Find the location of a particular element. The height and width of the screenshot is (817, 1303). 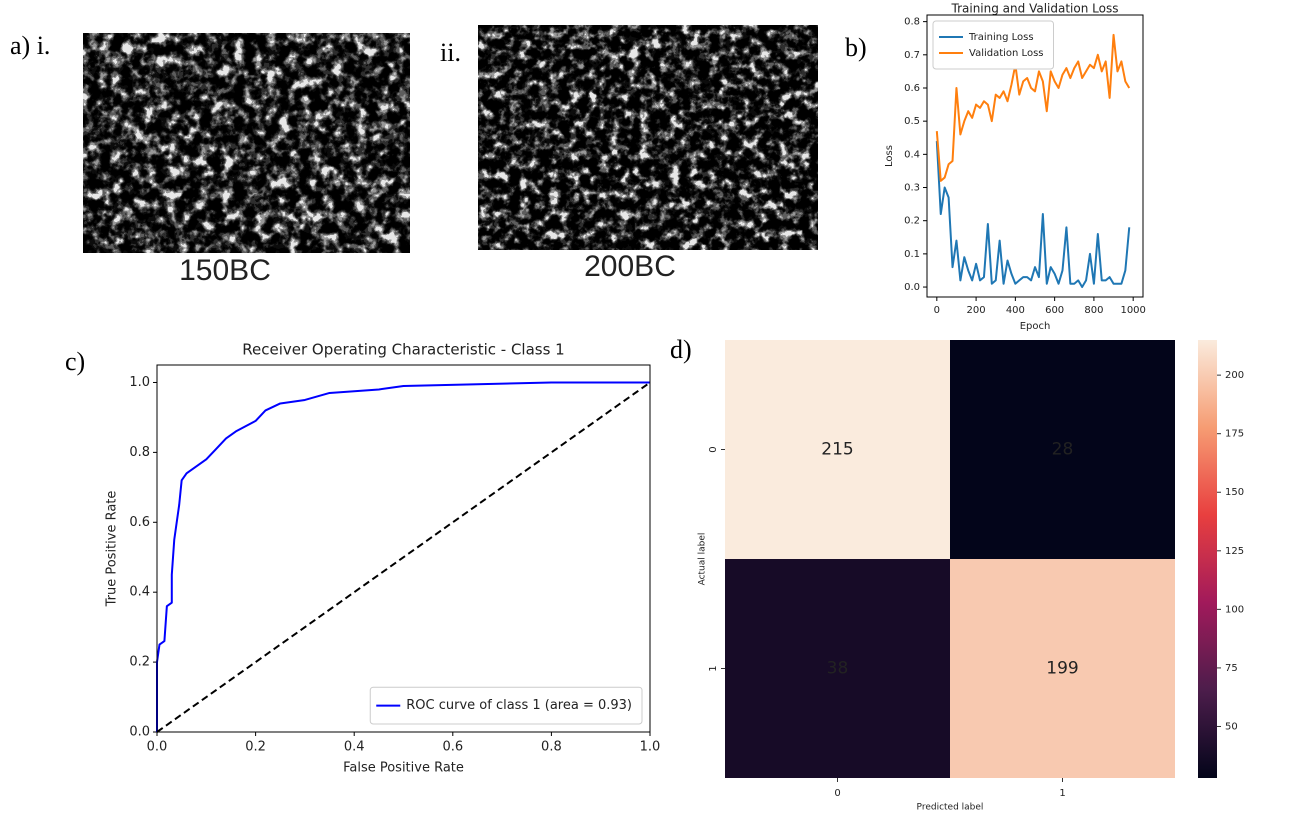

x-tick-label: 0.8 is located at coordinates (551, 747).